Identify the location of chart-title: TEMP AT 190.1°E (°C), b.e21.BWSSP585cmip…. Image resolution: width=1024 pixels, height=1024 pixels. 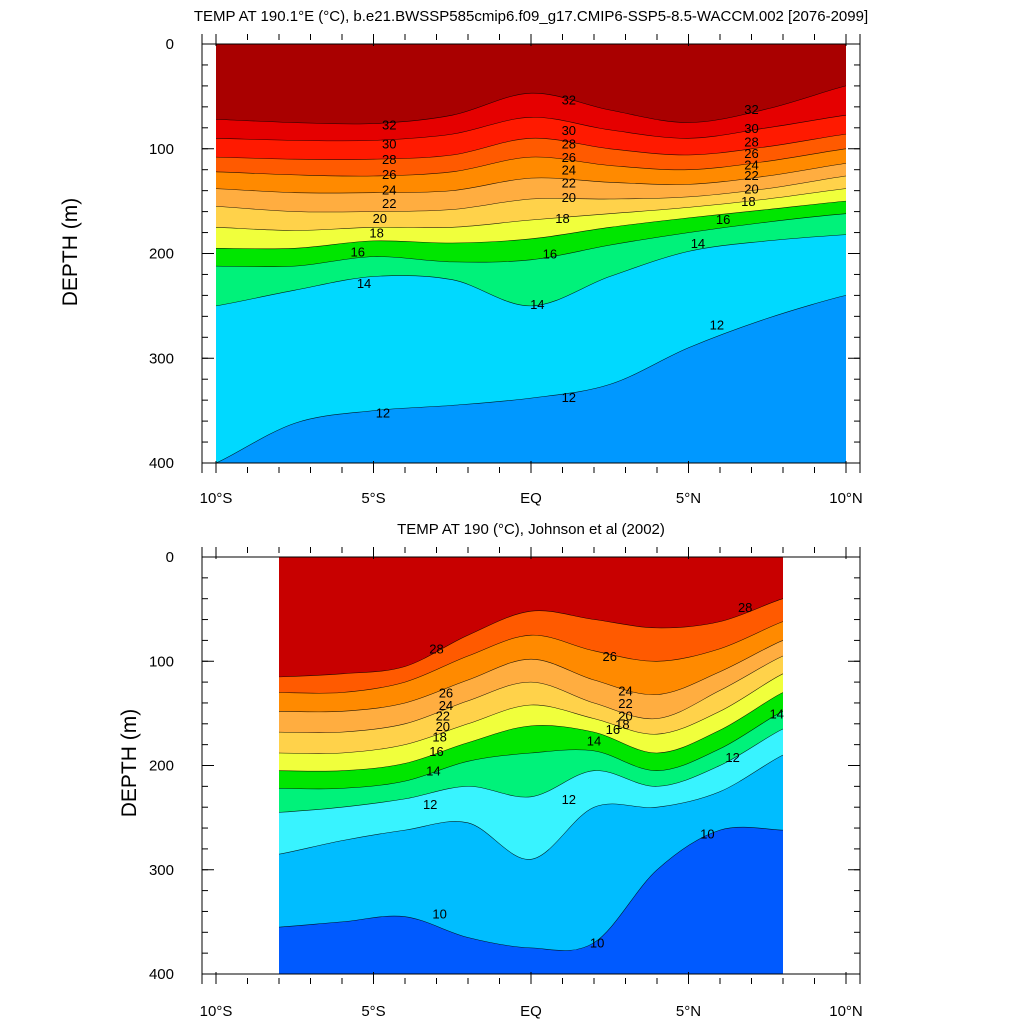
(531, 16).